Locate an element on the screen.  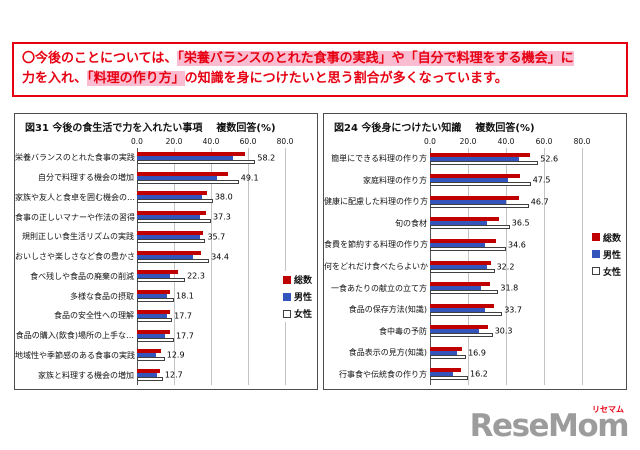
axis-tick-label: 20.0 is located at coordinates (468, 141).